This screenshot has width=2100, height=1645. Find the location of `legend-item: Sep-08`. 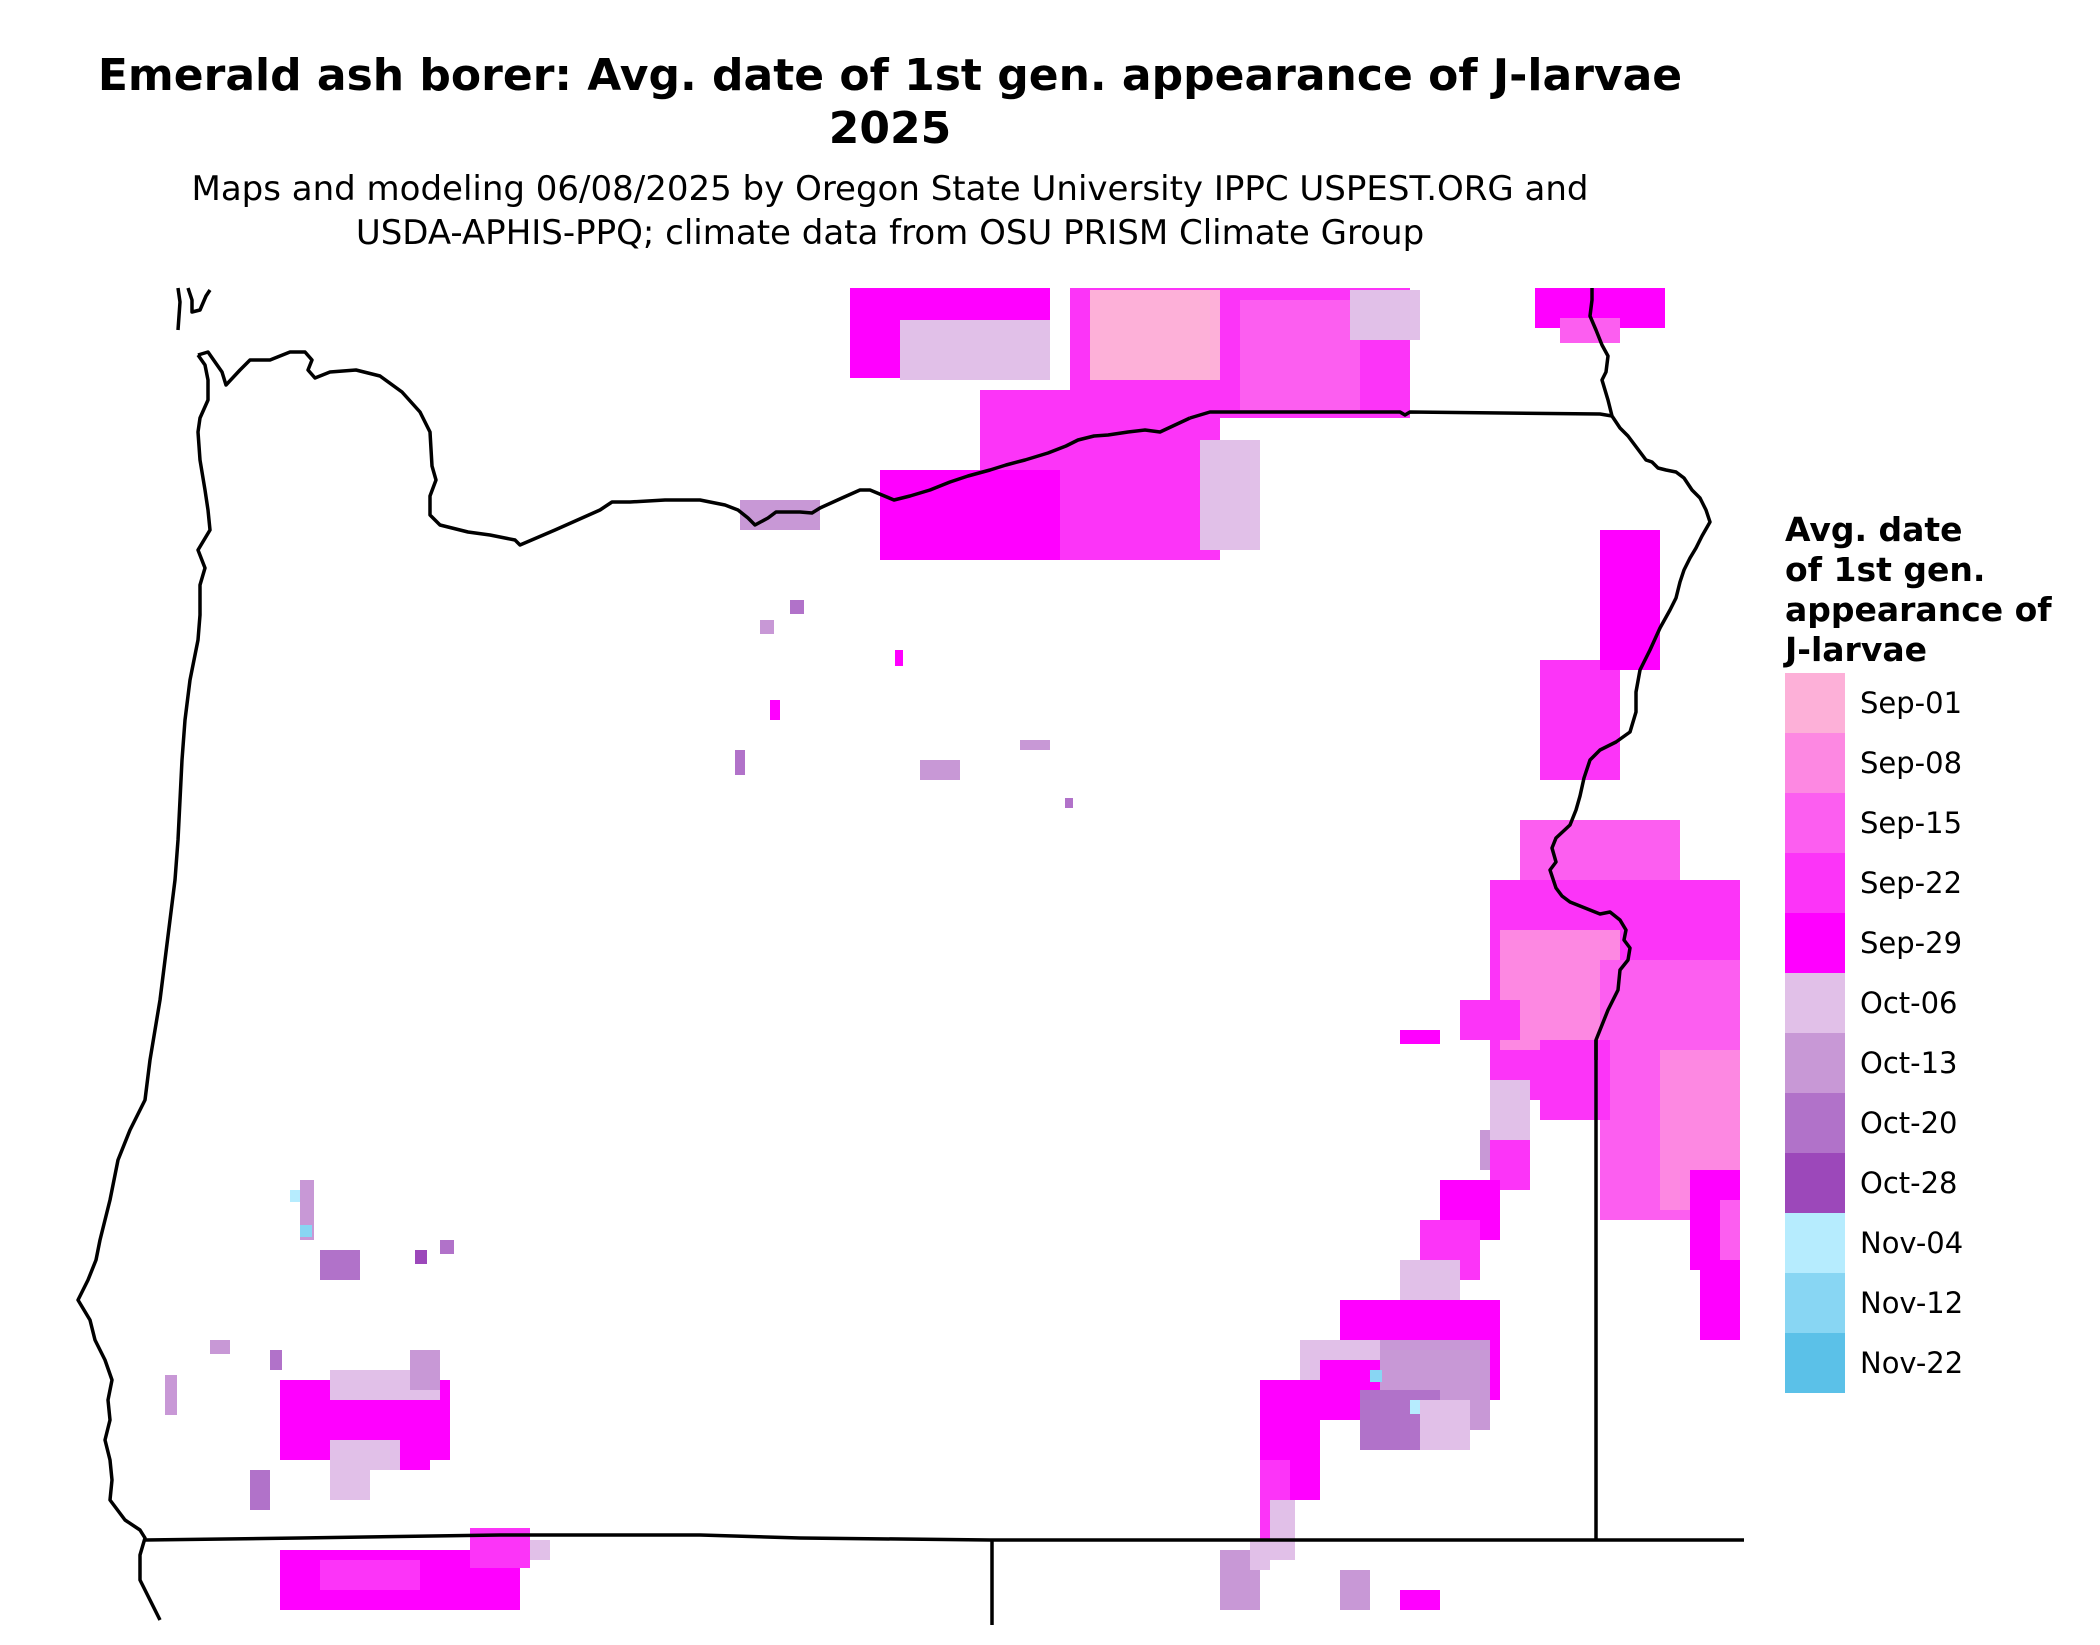

legend-item: Sep-08 is located at coordinates (1935, 763).